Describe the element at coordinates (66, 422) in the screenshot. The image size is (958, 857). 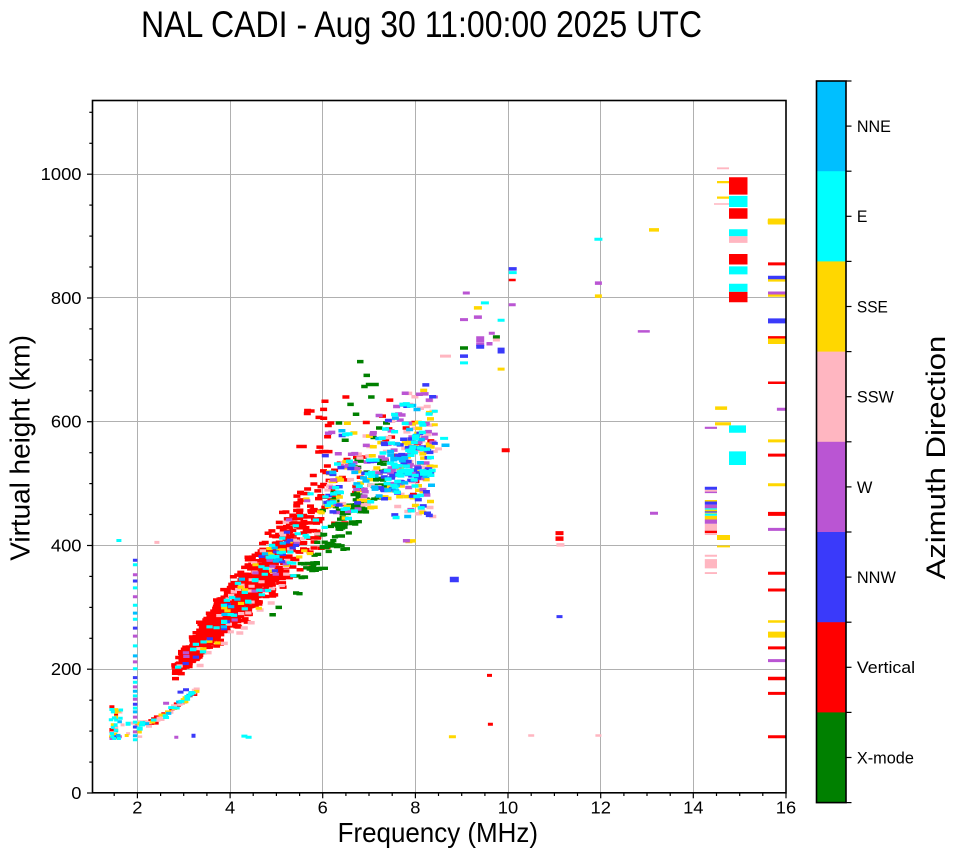
I see `svg-text: 600` at that location.